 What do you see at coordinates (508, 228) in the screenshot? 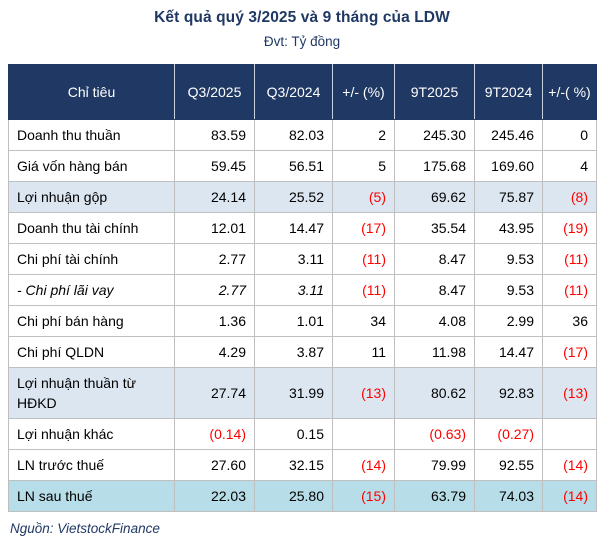
I see `value-cell: 43.95` at bounding box center [508, 228].